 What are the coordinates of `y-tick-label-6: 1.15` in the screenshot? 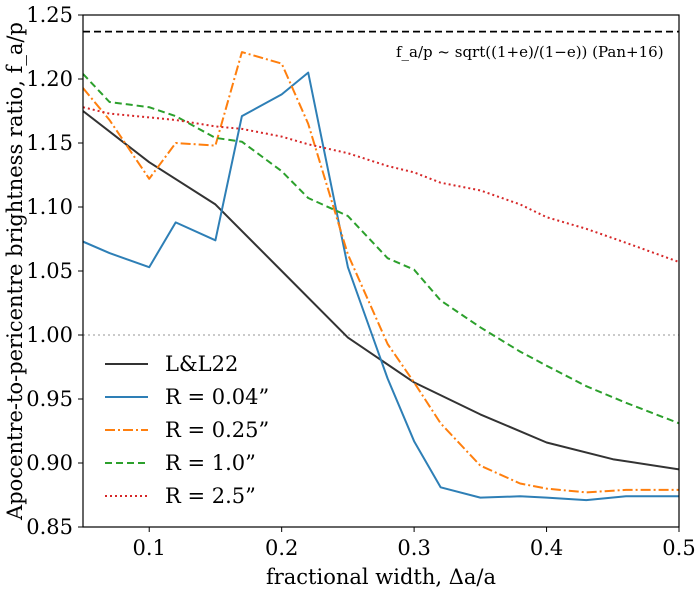 It's located at (49, 143).